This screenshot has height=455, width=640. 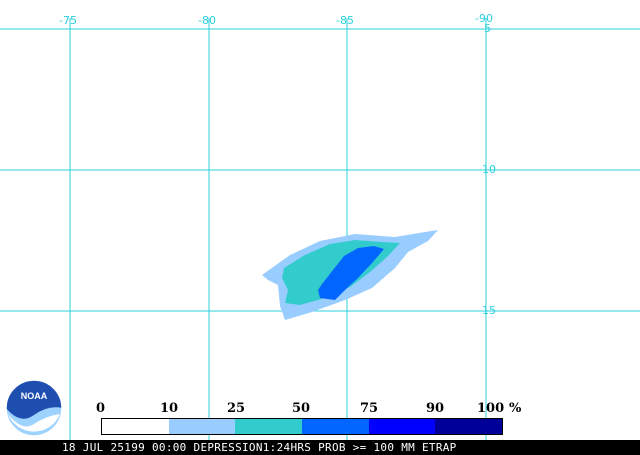 What do you see at coordinates (301, 408) in the screenshot?
I see `legend-tick: 50` at bounding box center [301, 408].